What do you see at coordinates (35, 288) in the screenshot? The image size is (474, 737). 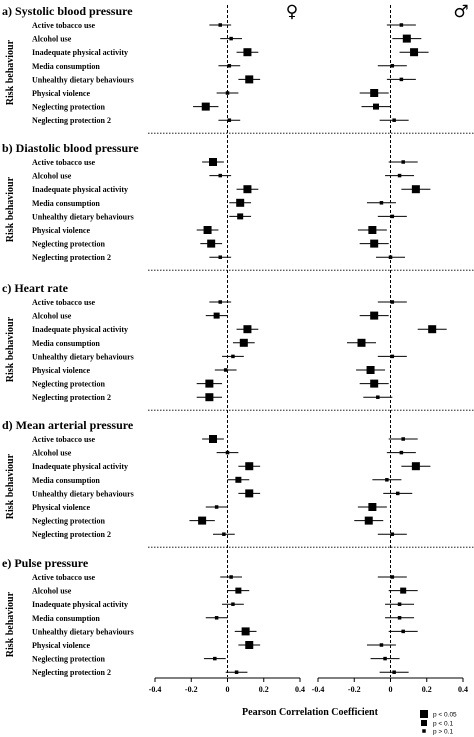 I see `panel-title: c) Heart rate` at bounding box center [35, 288].